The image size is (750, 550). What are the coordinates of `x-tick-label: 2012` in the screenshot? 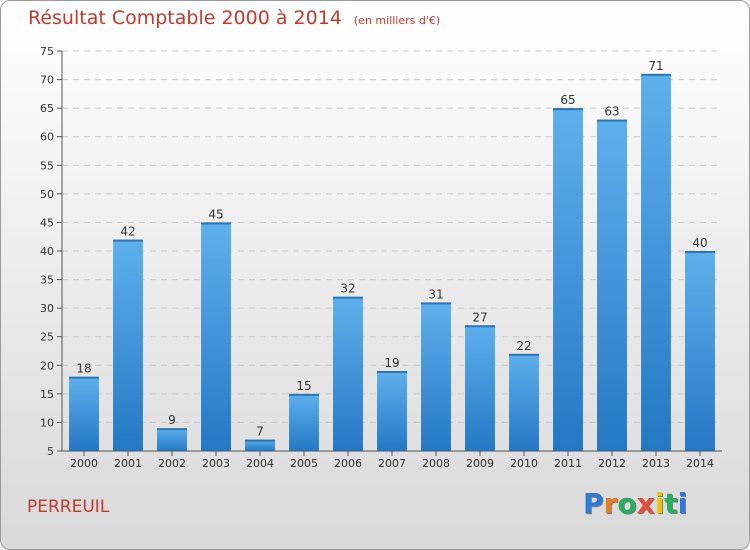 It's located at (612, 463).